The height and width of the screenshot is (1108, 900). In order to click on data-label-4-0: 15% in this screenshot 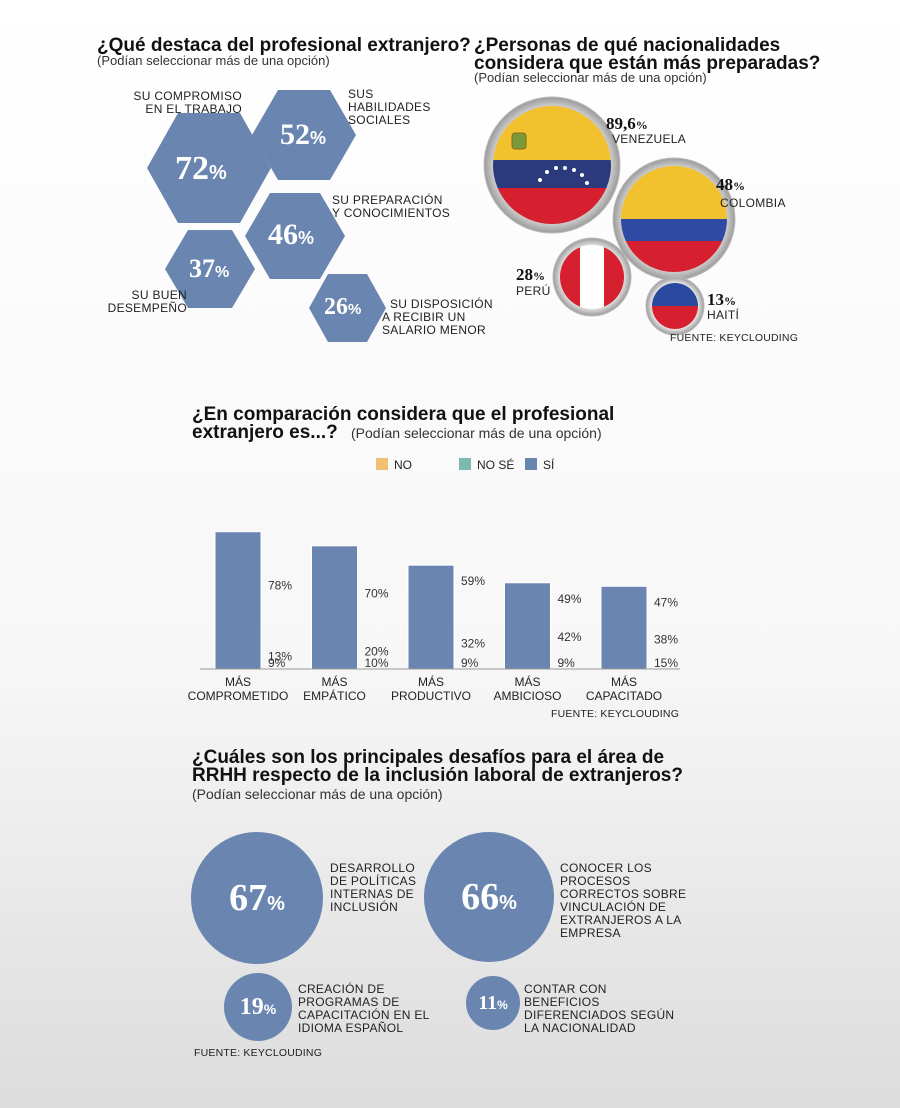, I will do `click(666, 663)`.